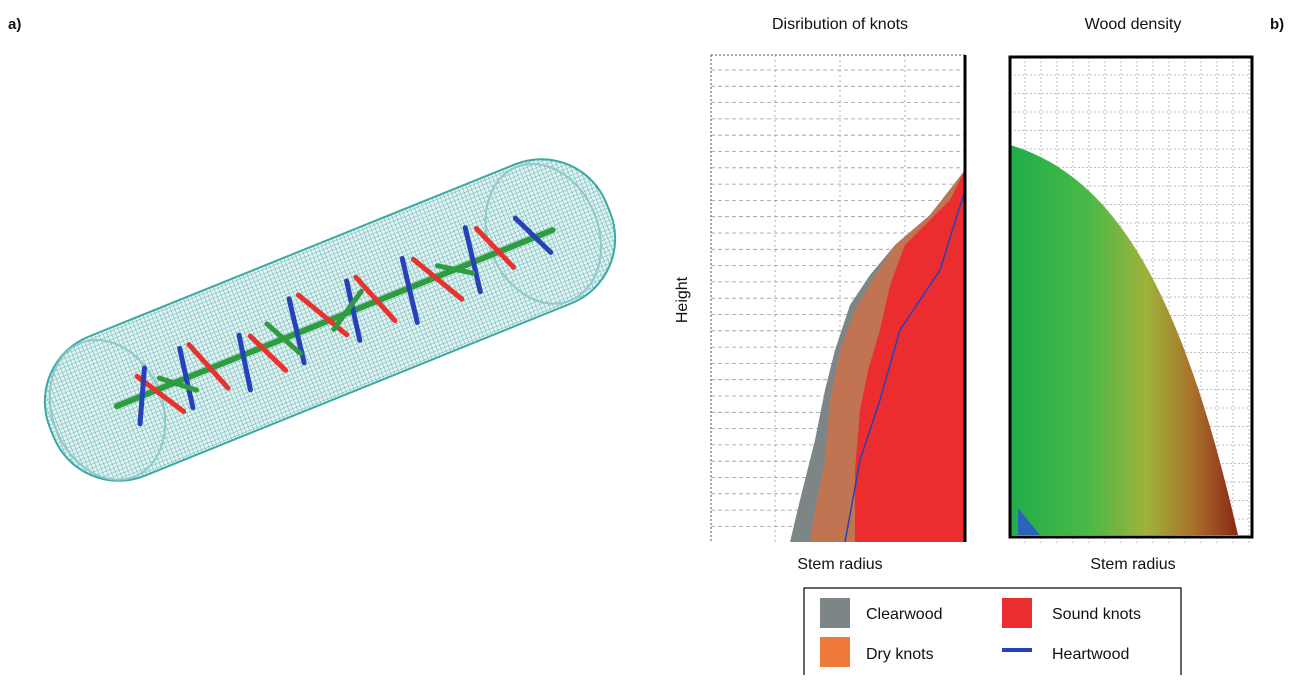 The image size is (1297, 680). I want to click on legend-label: Heartwood, so click(1090, 654).